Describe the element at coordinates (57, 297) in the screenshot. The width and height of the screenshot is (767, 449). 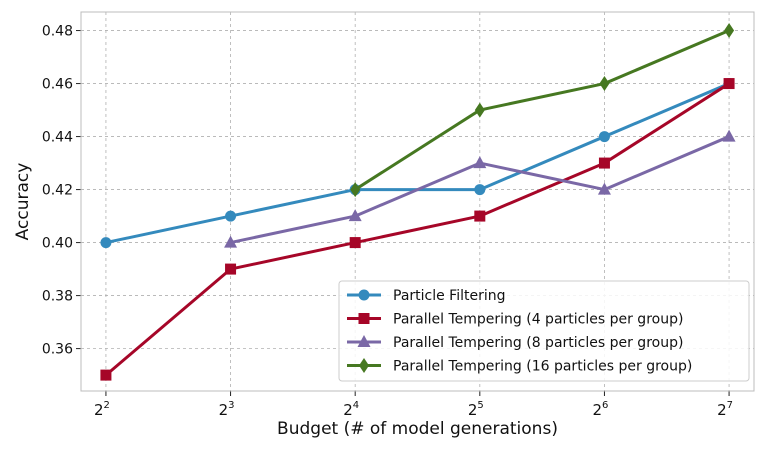
I see `y-tick-label: 0.38` at that location.